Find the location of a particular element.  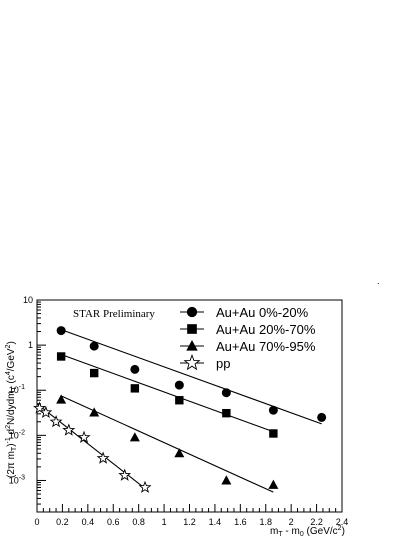

x-tick-label: 0.8 is located at coordinates (138, 522).